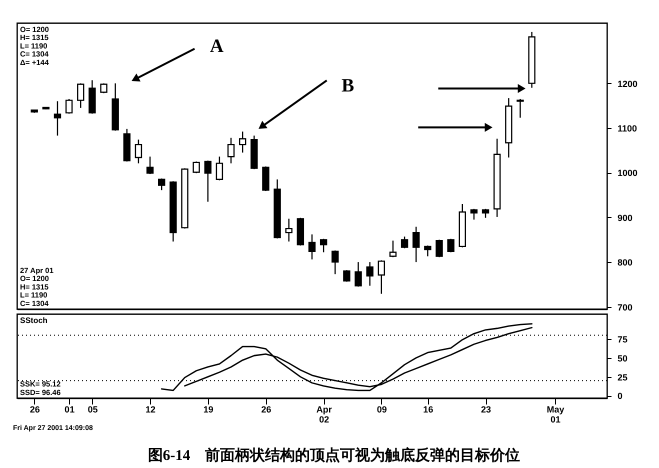  Describe the element at coordinates (69, 409) in the screenshot. I see `x-tick-label: 01` at that location.